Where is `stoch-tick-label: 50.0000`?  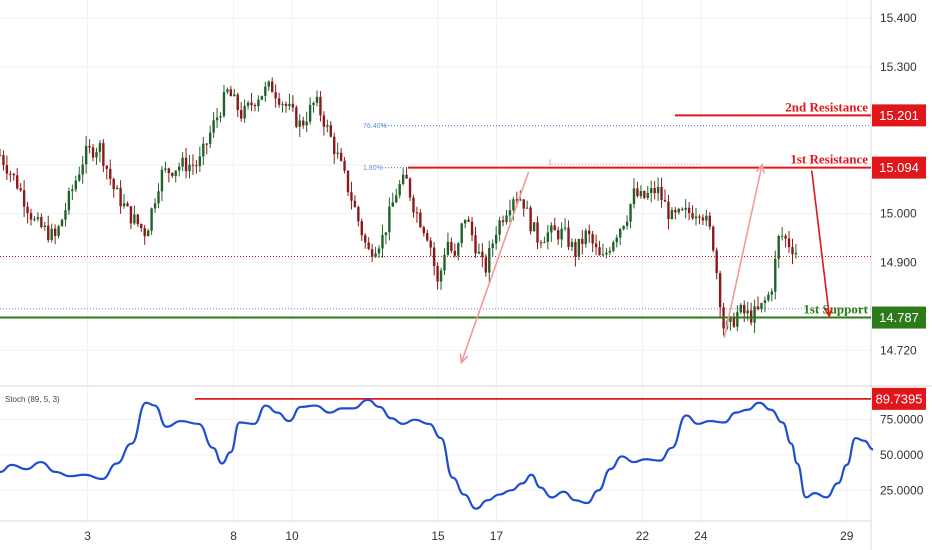 stoch-tick-label: 50.0000 is located at coordinates (902, 455).